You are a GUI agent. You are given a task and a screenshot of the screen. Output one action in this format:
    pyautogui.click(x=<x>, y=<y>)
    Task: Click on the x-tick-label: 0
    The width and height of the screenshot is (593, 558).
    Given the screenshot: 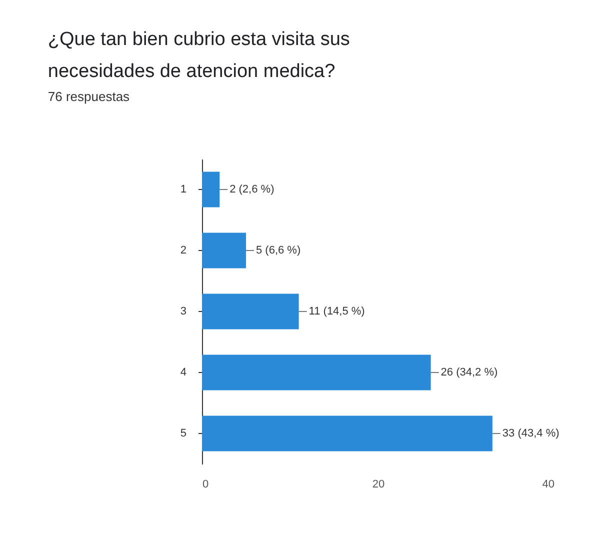 What is the action you would take?
    pyautogui.click(x=205, y=484)
    